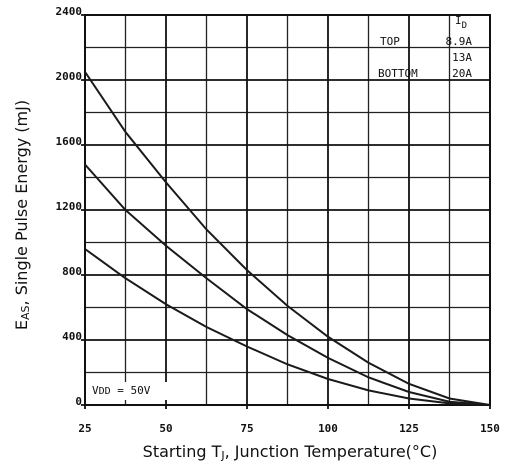 This screenshot has height=470, width=509. I want to click on legend-entry: 13A, so click(462, 57).